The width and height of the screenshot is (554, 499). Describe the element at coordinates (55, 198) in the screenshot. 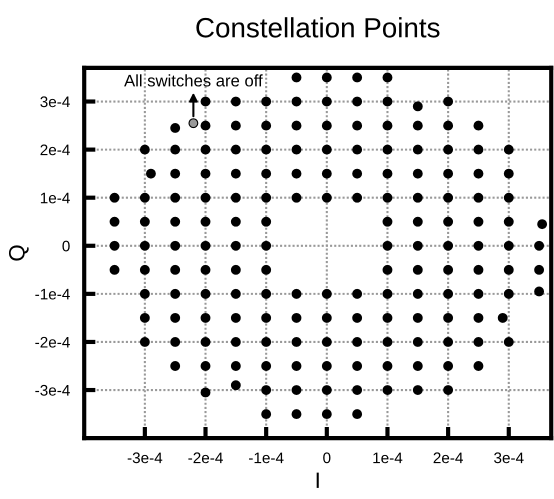

I see `y-tick-label: 1e-4` at that location.